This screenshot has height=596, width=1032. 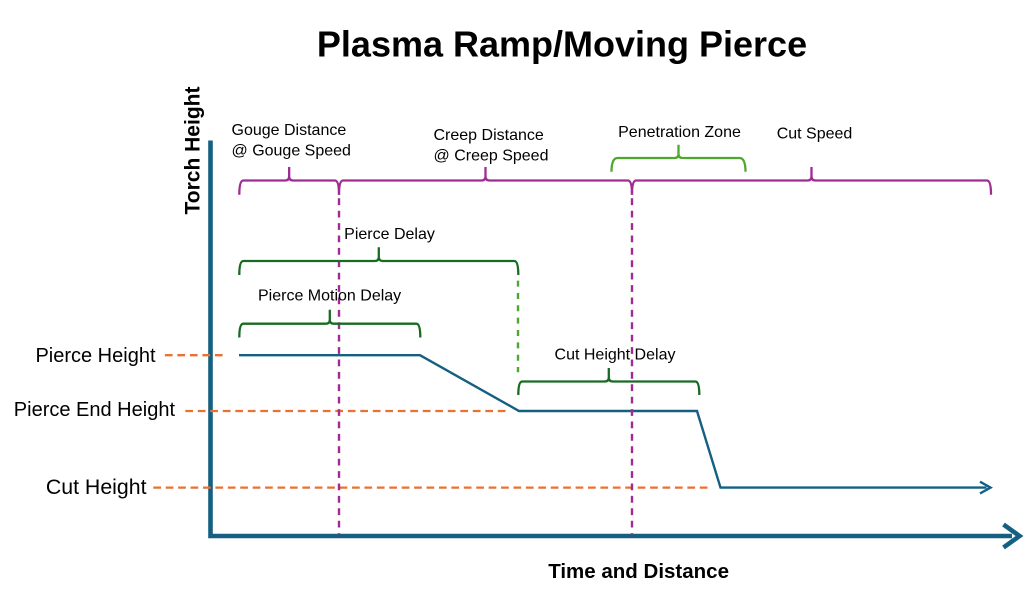 I want to click on svg-text: Cut Height Delay, so click(x=615, y=355).